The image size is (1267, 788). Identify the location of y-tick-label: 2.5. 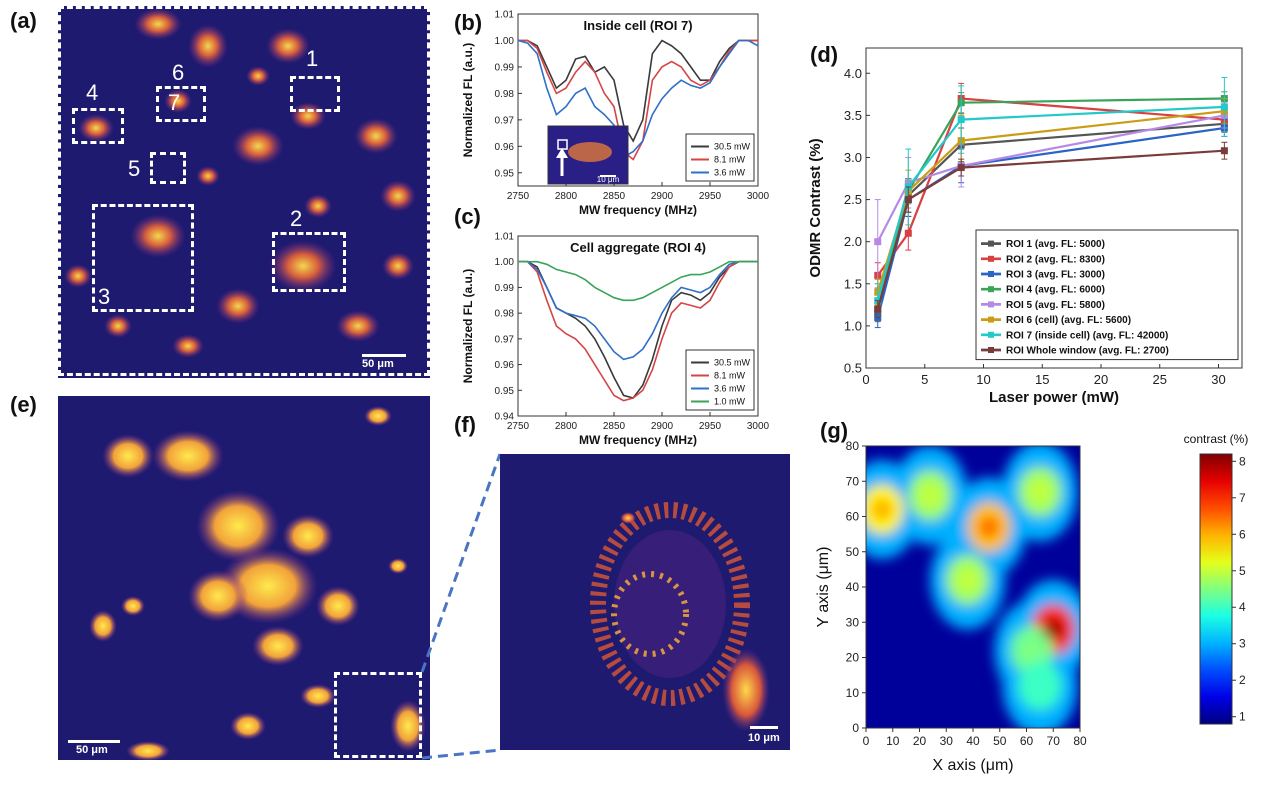
(853, 199).